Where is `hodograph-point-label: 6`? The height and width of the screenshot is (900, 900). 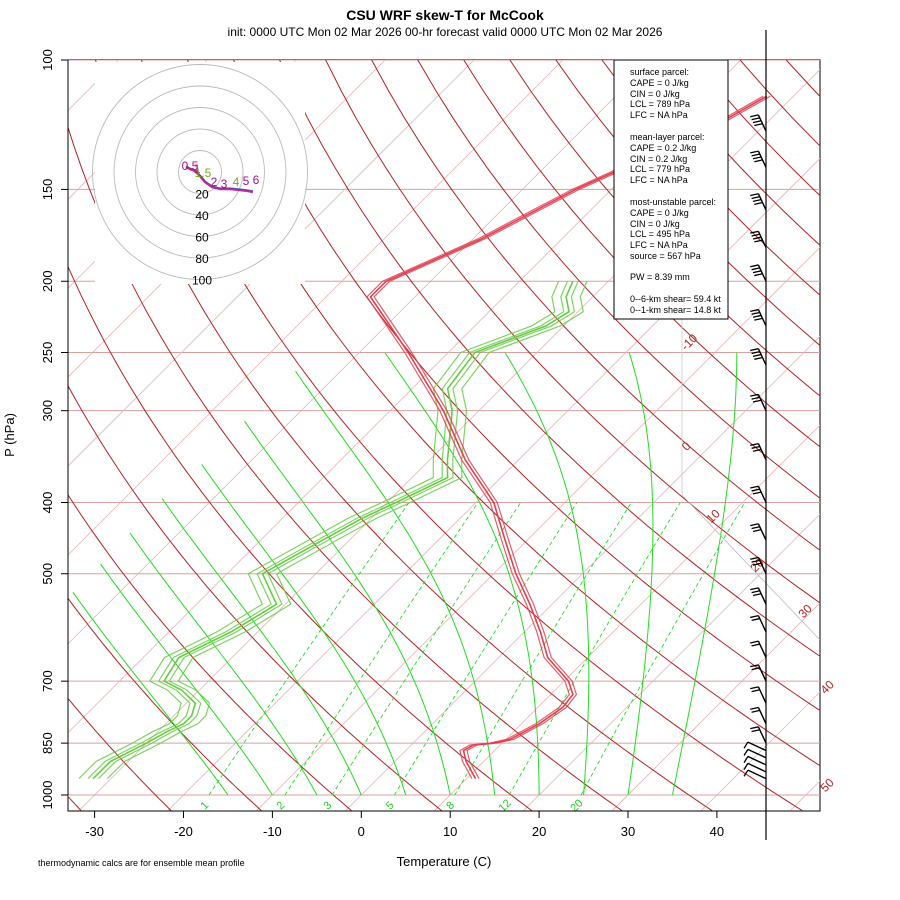
hodograph-point-label: 6 is located at coordinates (256, 180).